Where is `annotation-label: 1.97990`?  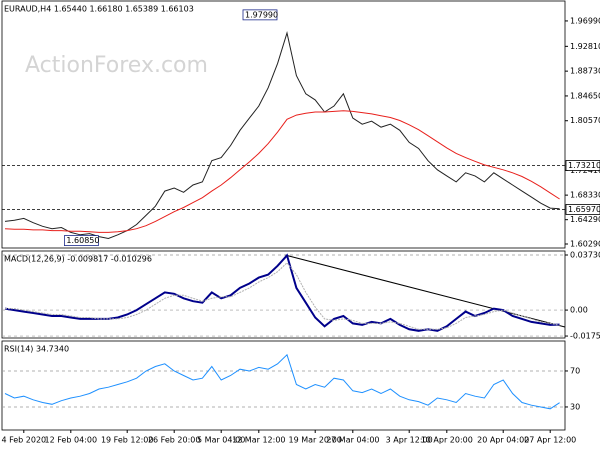 annotation-label: 1.97990 is located at coordinates (261, 14).